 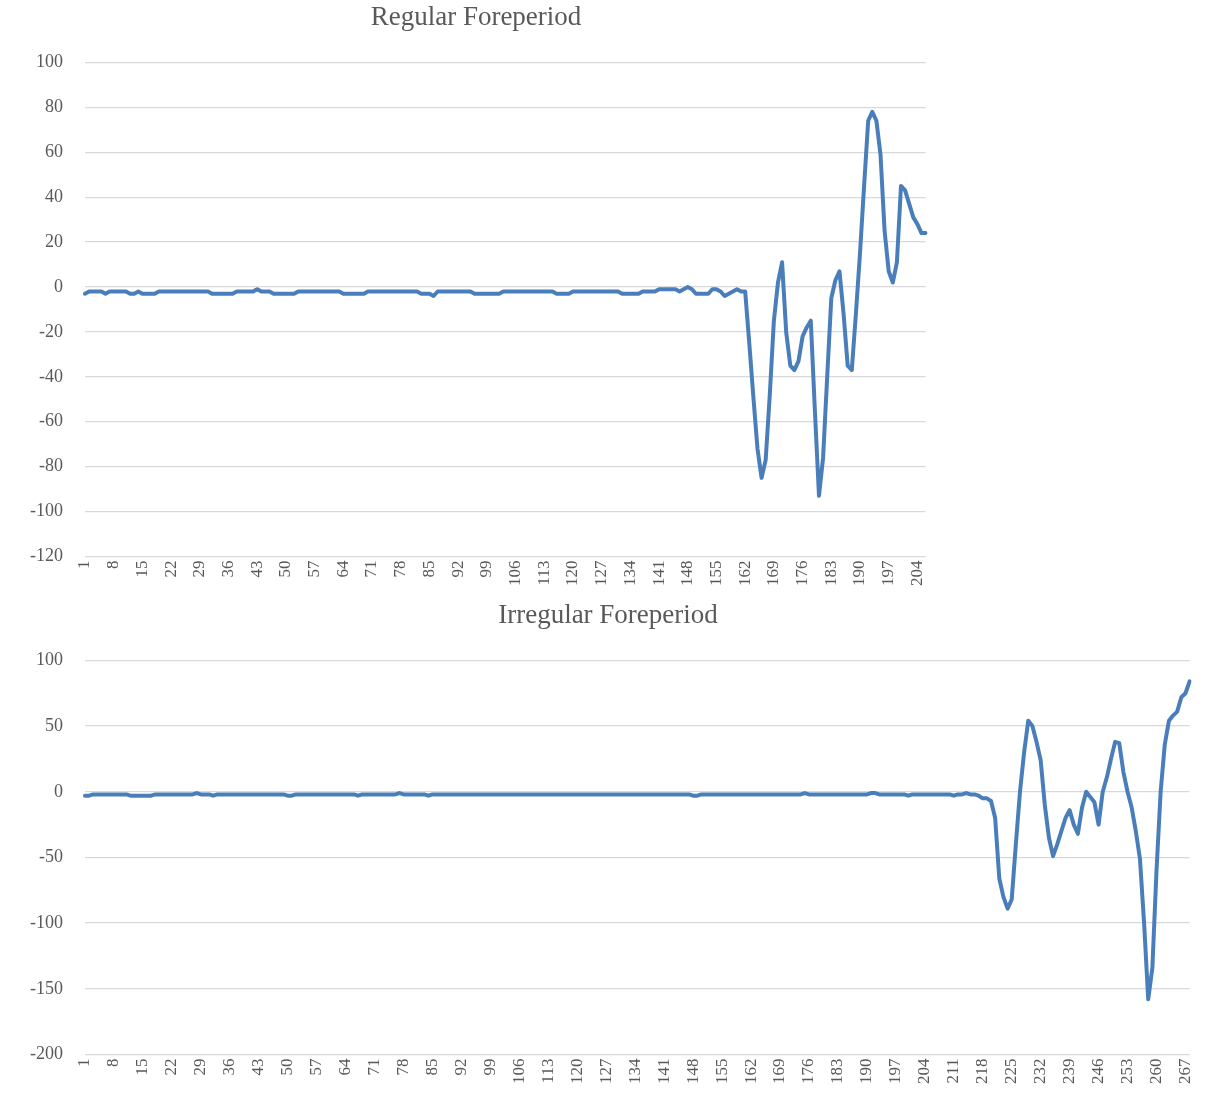 What do you see at coordinates (1040, 1071) in the screenshot?
I see `x-tick-label: 232` at bounding box center [1040, 1071].